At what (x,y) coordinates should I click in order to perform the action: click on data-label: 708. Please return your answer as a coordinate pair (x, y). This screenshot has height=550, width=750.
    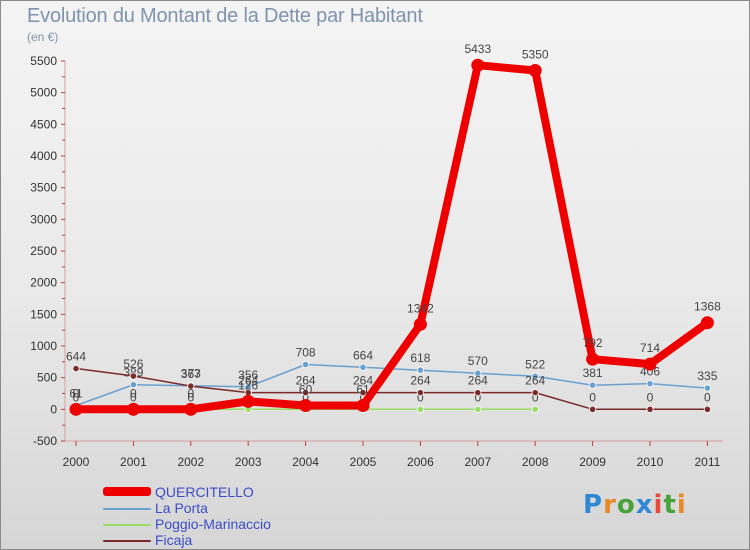
    Looking at the image, I should click on (306, 352).